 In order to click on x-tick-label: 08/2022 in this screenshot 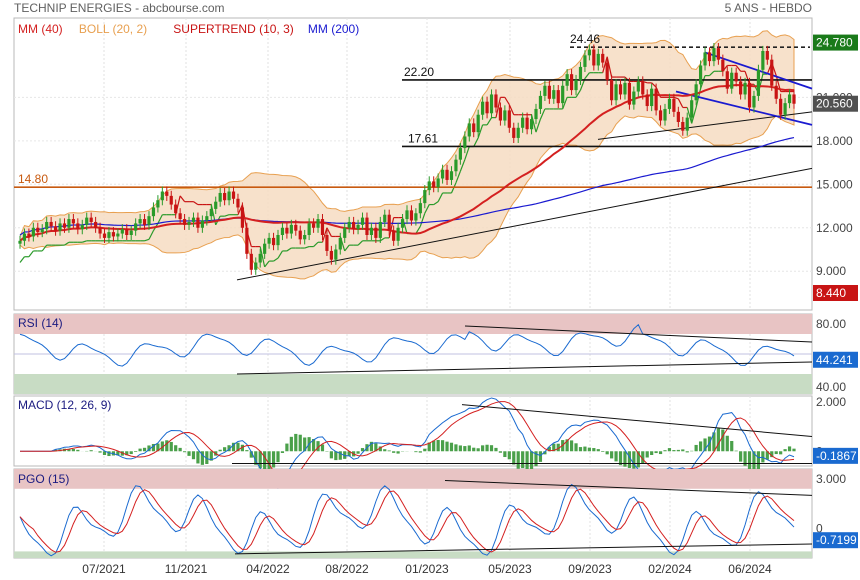, I will do `click(347, 569)`.